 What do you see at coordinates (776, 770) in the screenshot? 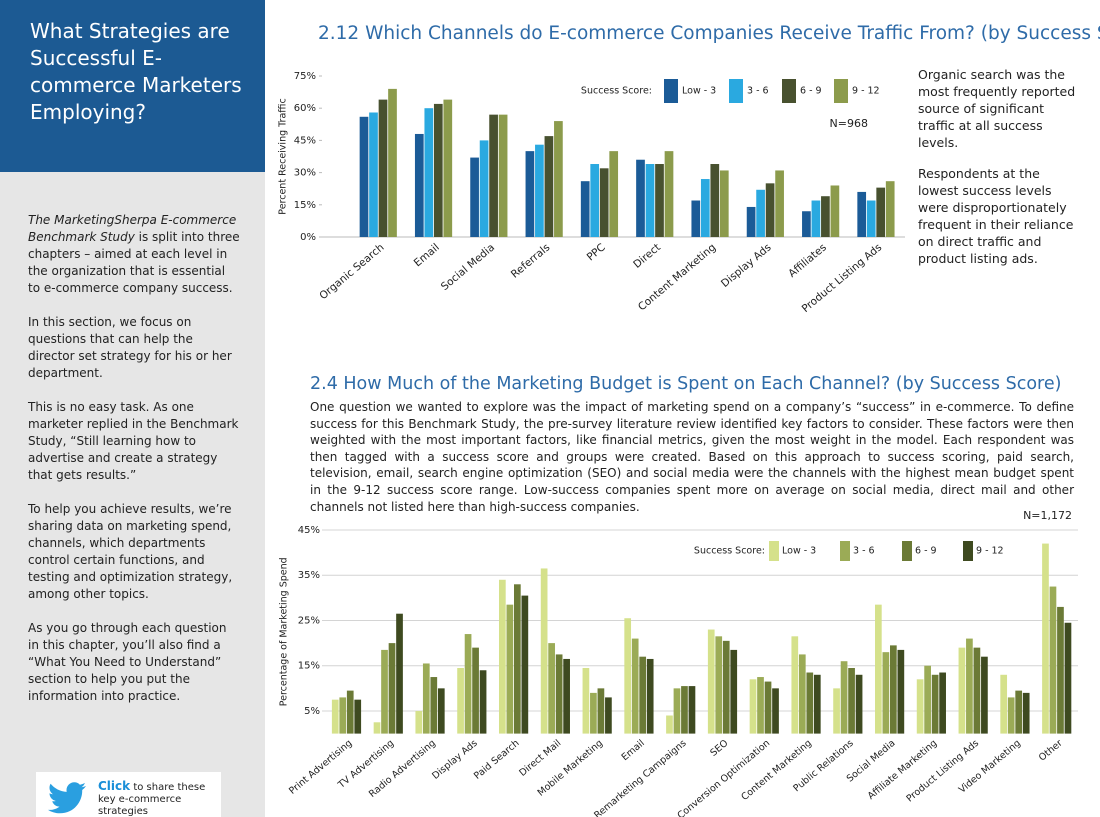
I see `x-tick-label: Content Marketing` at bounding box center [776, 770].